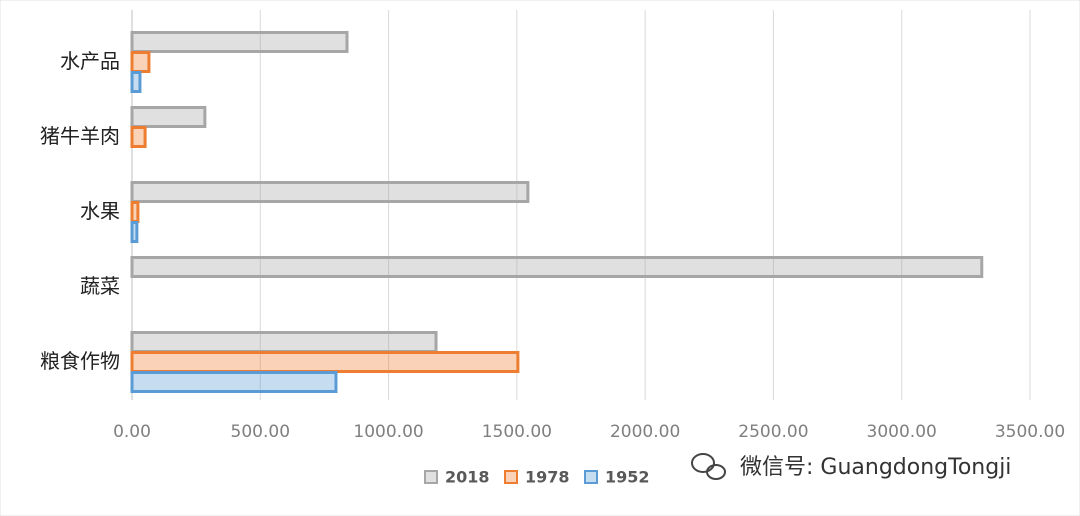  What do you see at coordinates (627, 477) in the screenshot?
I see `legend-label: 1952` at bounding box center [627, 477].